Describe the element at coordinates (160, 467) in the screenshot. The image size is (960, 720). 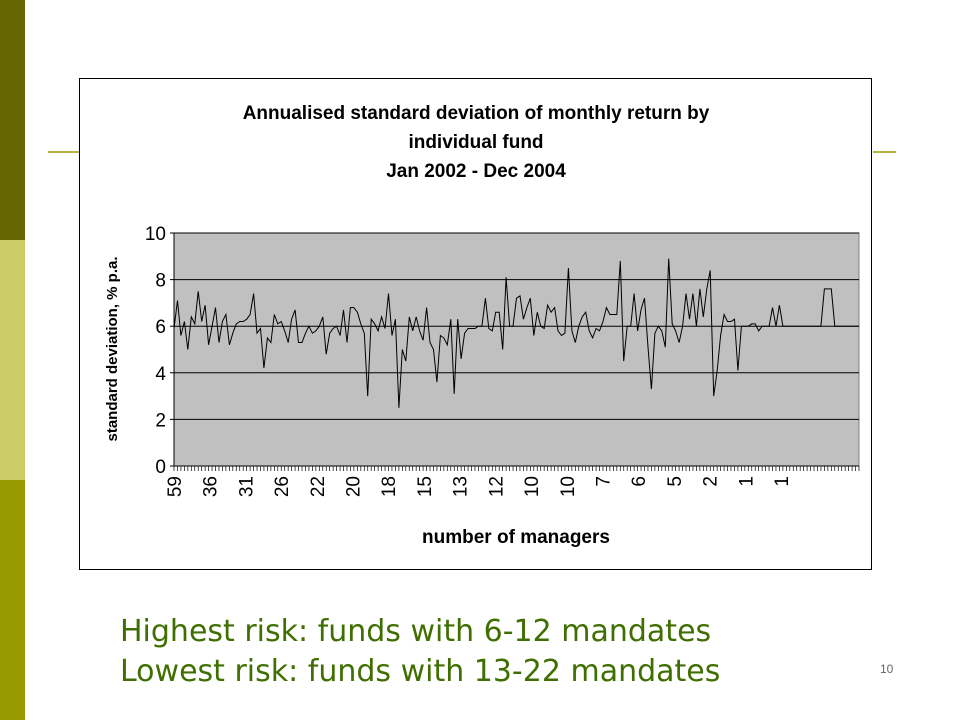
I see `y-tick-label: 0` at that location.